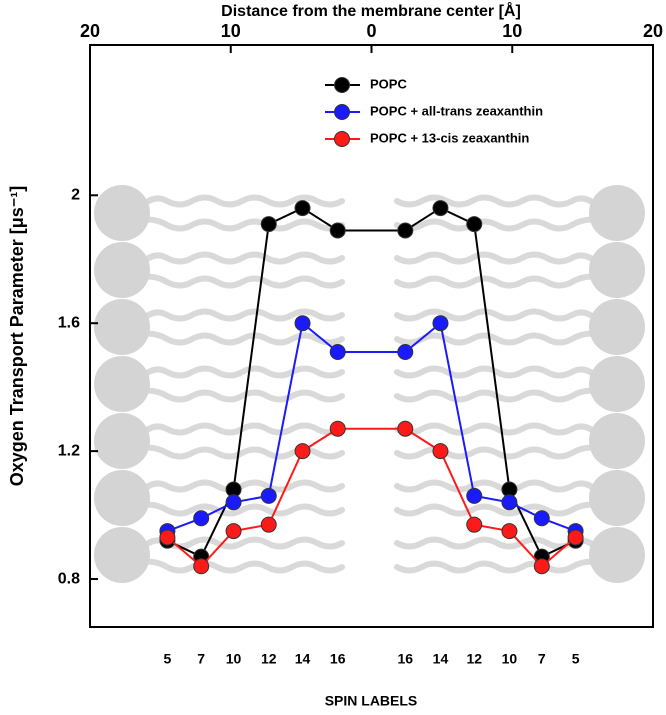 The width and height of the screenshot is (666, 715). What do you see at coordinates (456, 110) in the screenshot?
I see `legend-label: POPC + all-trans zeaxanthin` at bounding box center [456, 110].